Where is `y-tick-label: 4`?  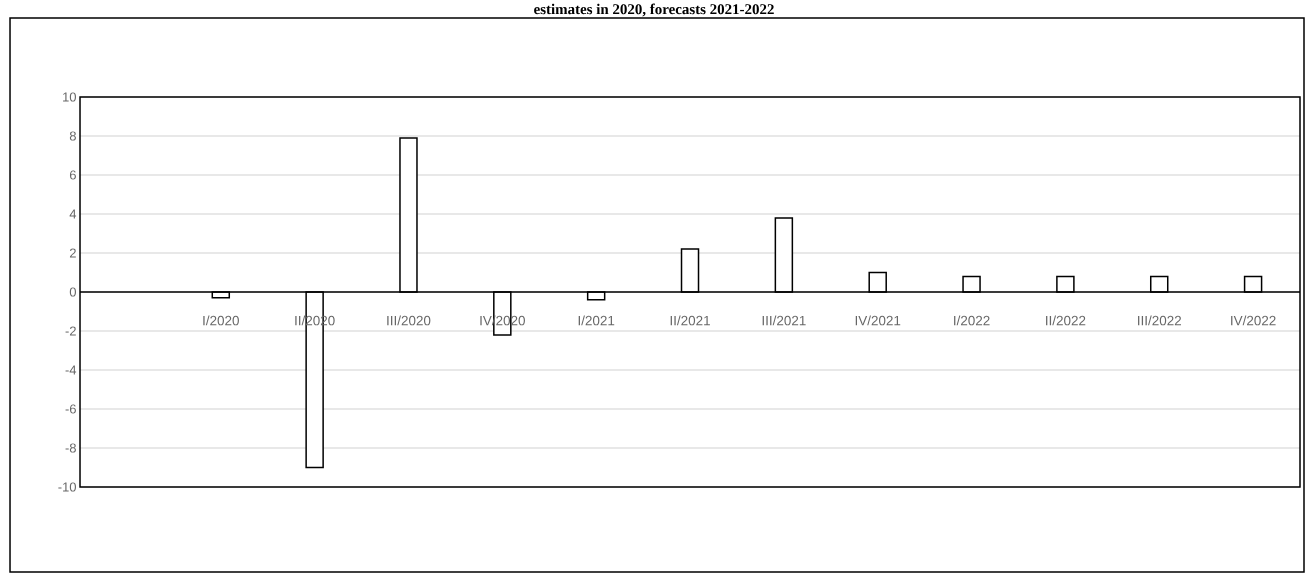 y-tick-label: 4 is located at coordinates (73, 214).